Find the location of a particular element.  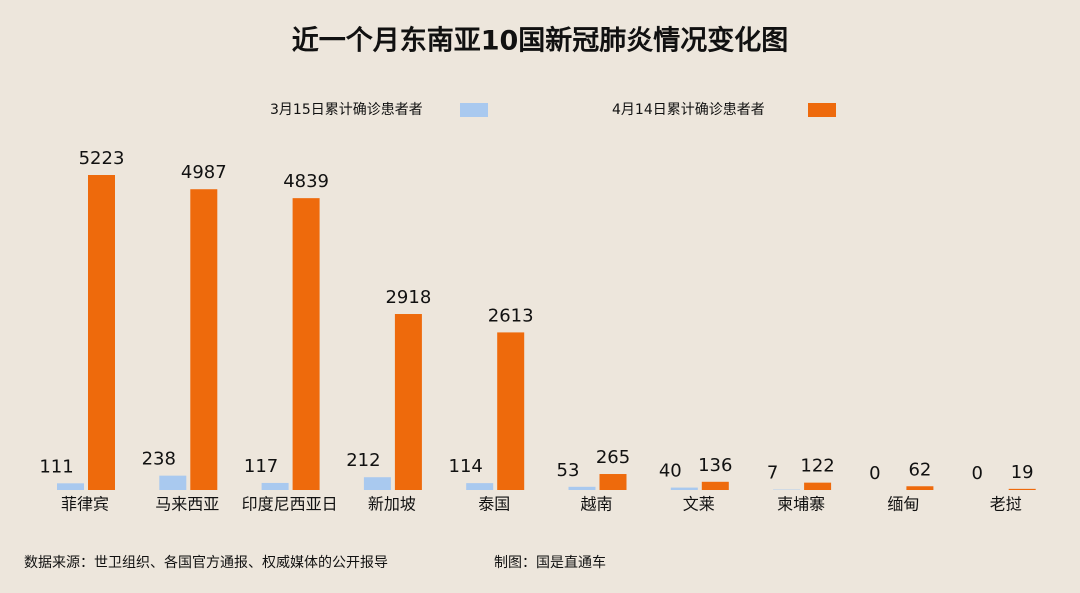

value-label: 19 is located at coordinates (1022, 472).